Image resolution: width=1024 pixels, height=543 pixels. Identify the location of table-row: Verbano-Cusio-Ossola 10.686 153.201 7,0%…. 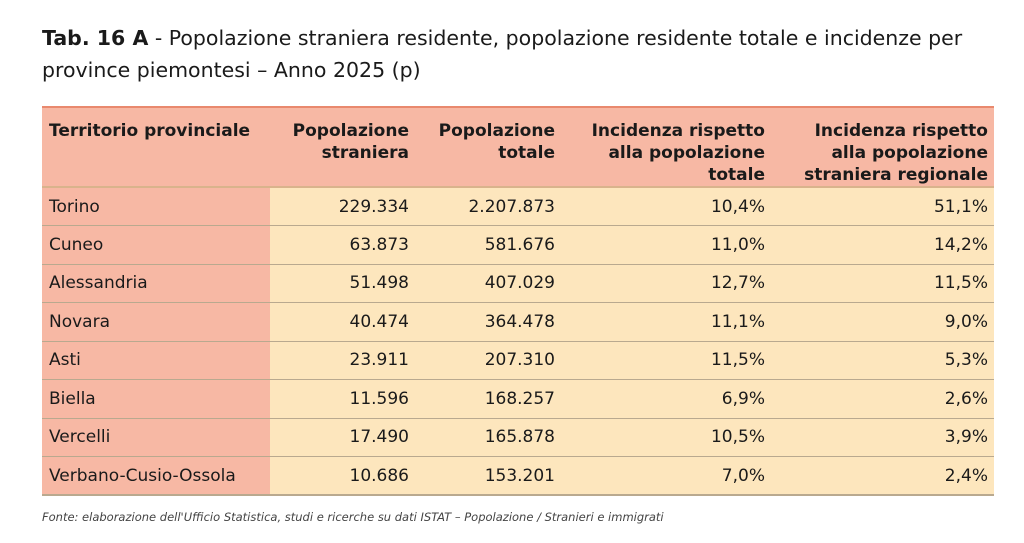
(518, 476).